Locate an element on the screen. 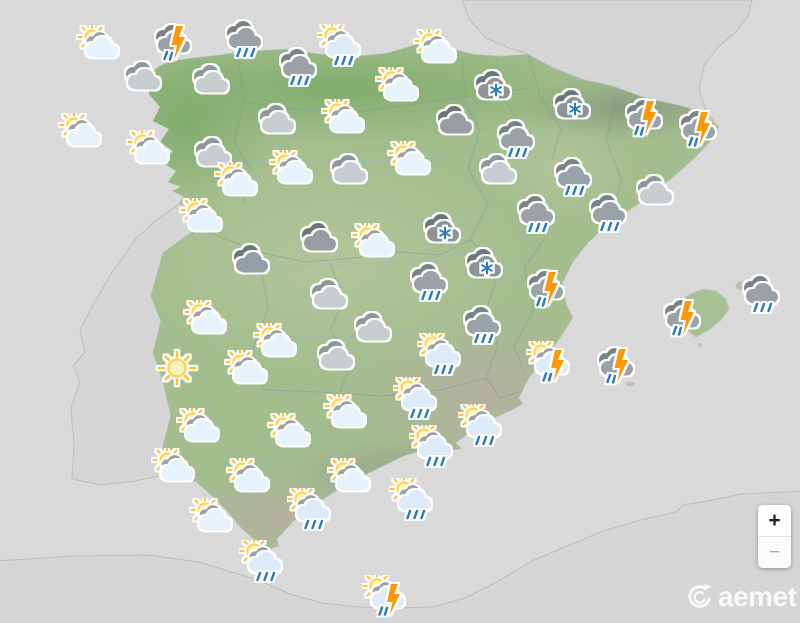 Image resolution: width=800 pixels, height=623 pixels. aemet-logo: aemet is located at coordinates (740, 596).